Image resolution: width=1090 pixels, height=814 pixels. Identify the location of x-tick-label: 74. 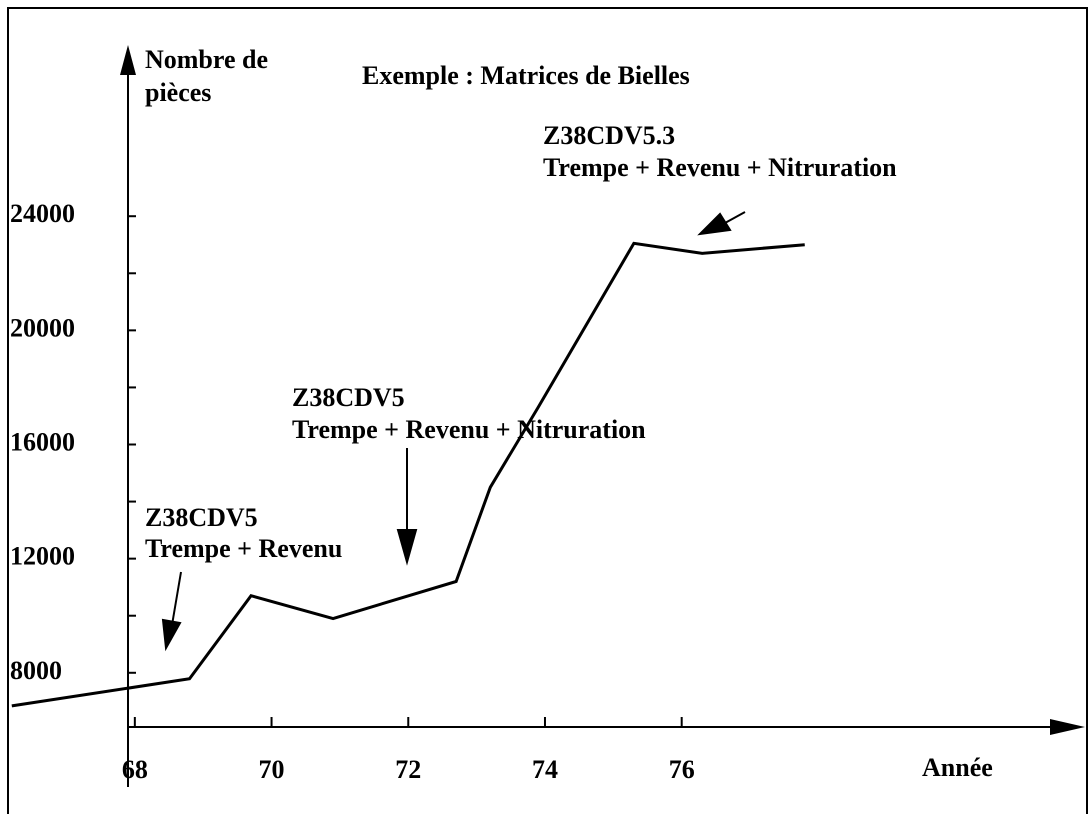
(545, 769).